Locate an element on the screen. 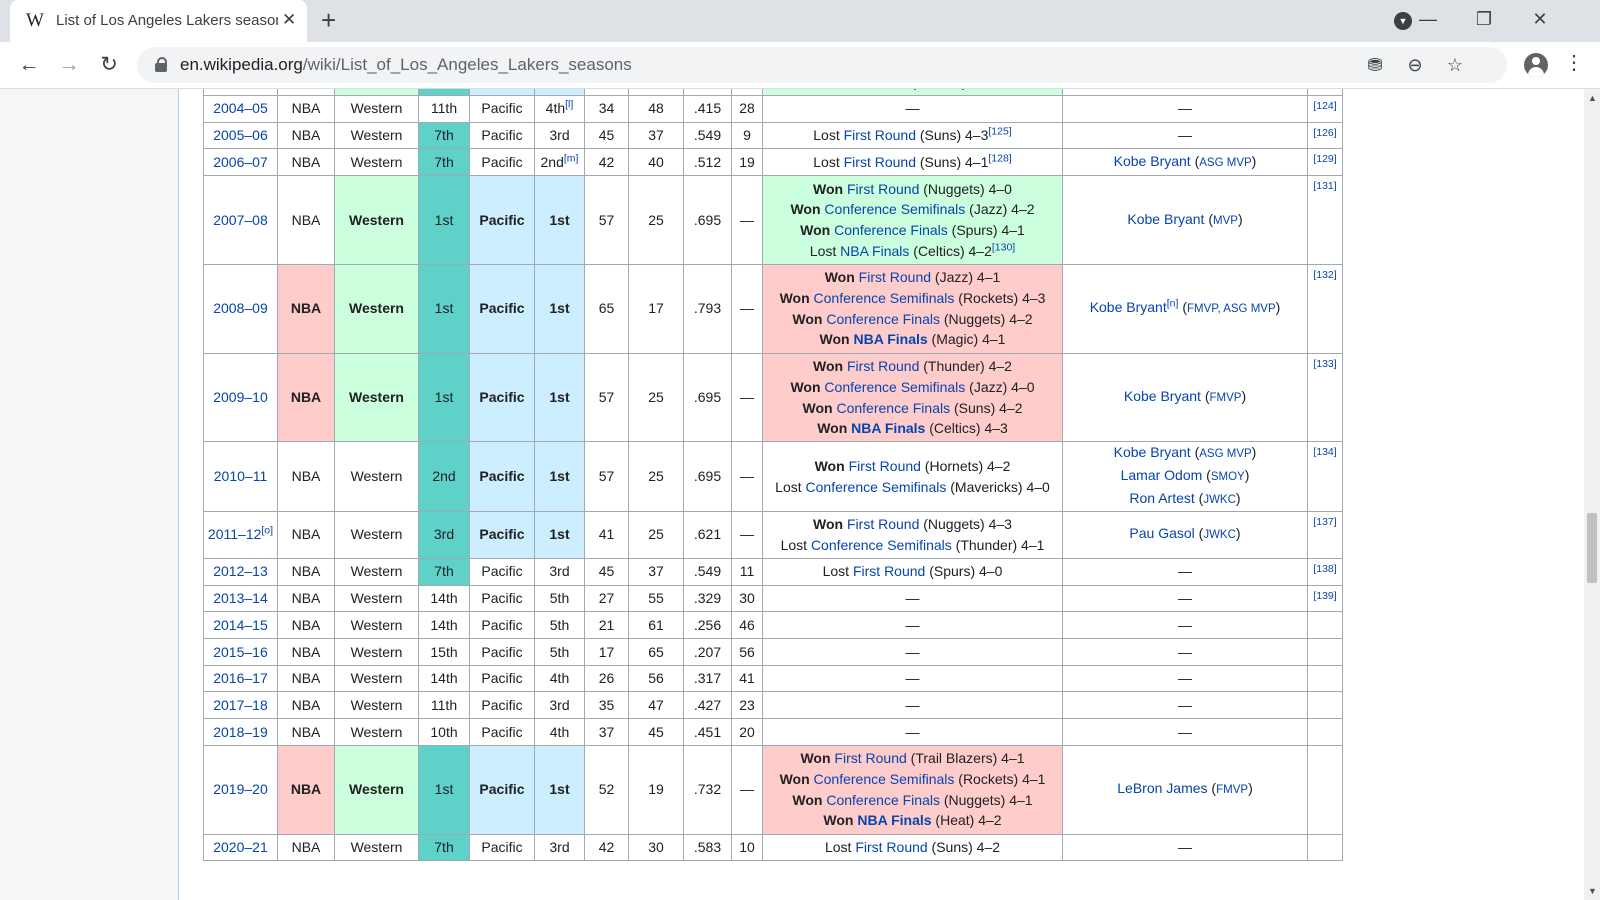  tab-close-icon: ✕ is located at coordinates (289, 19).